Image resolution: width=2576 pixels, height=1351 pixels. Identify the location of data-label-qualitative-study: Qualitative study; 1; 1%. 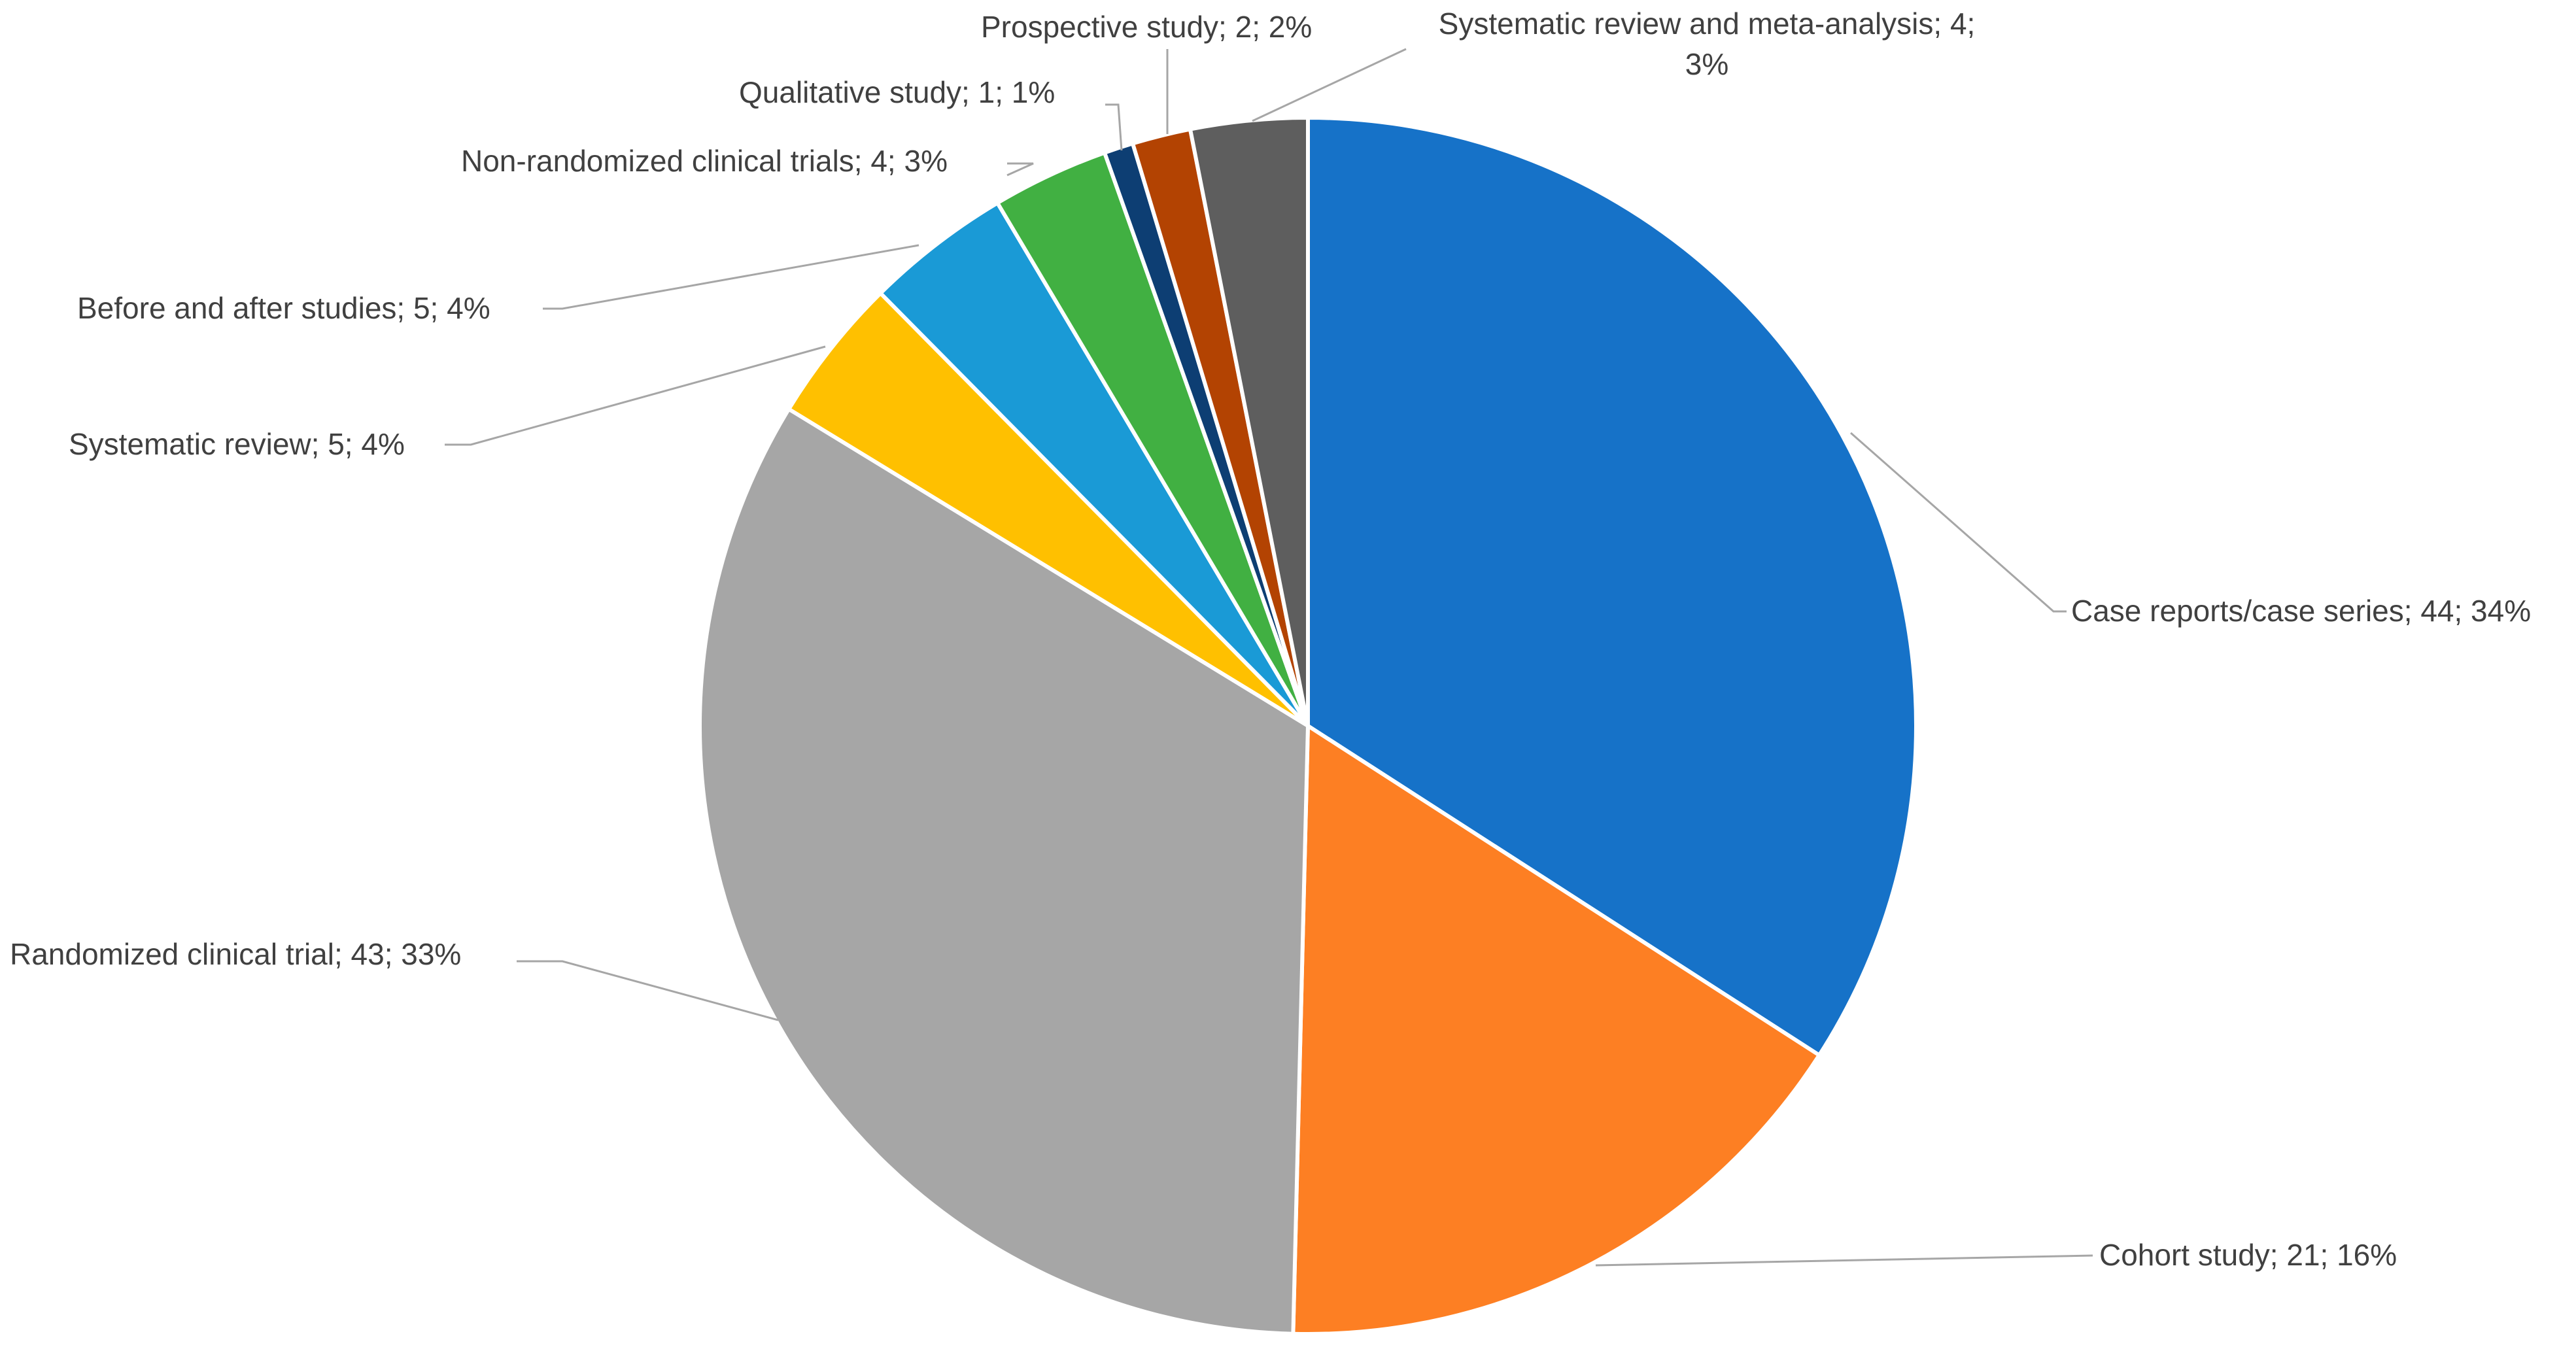
(897, 92).